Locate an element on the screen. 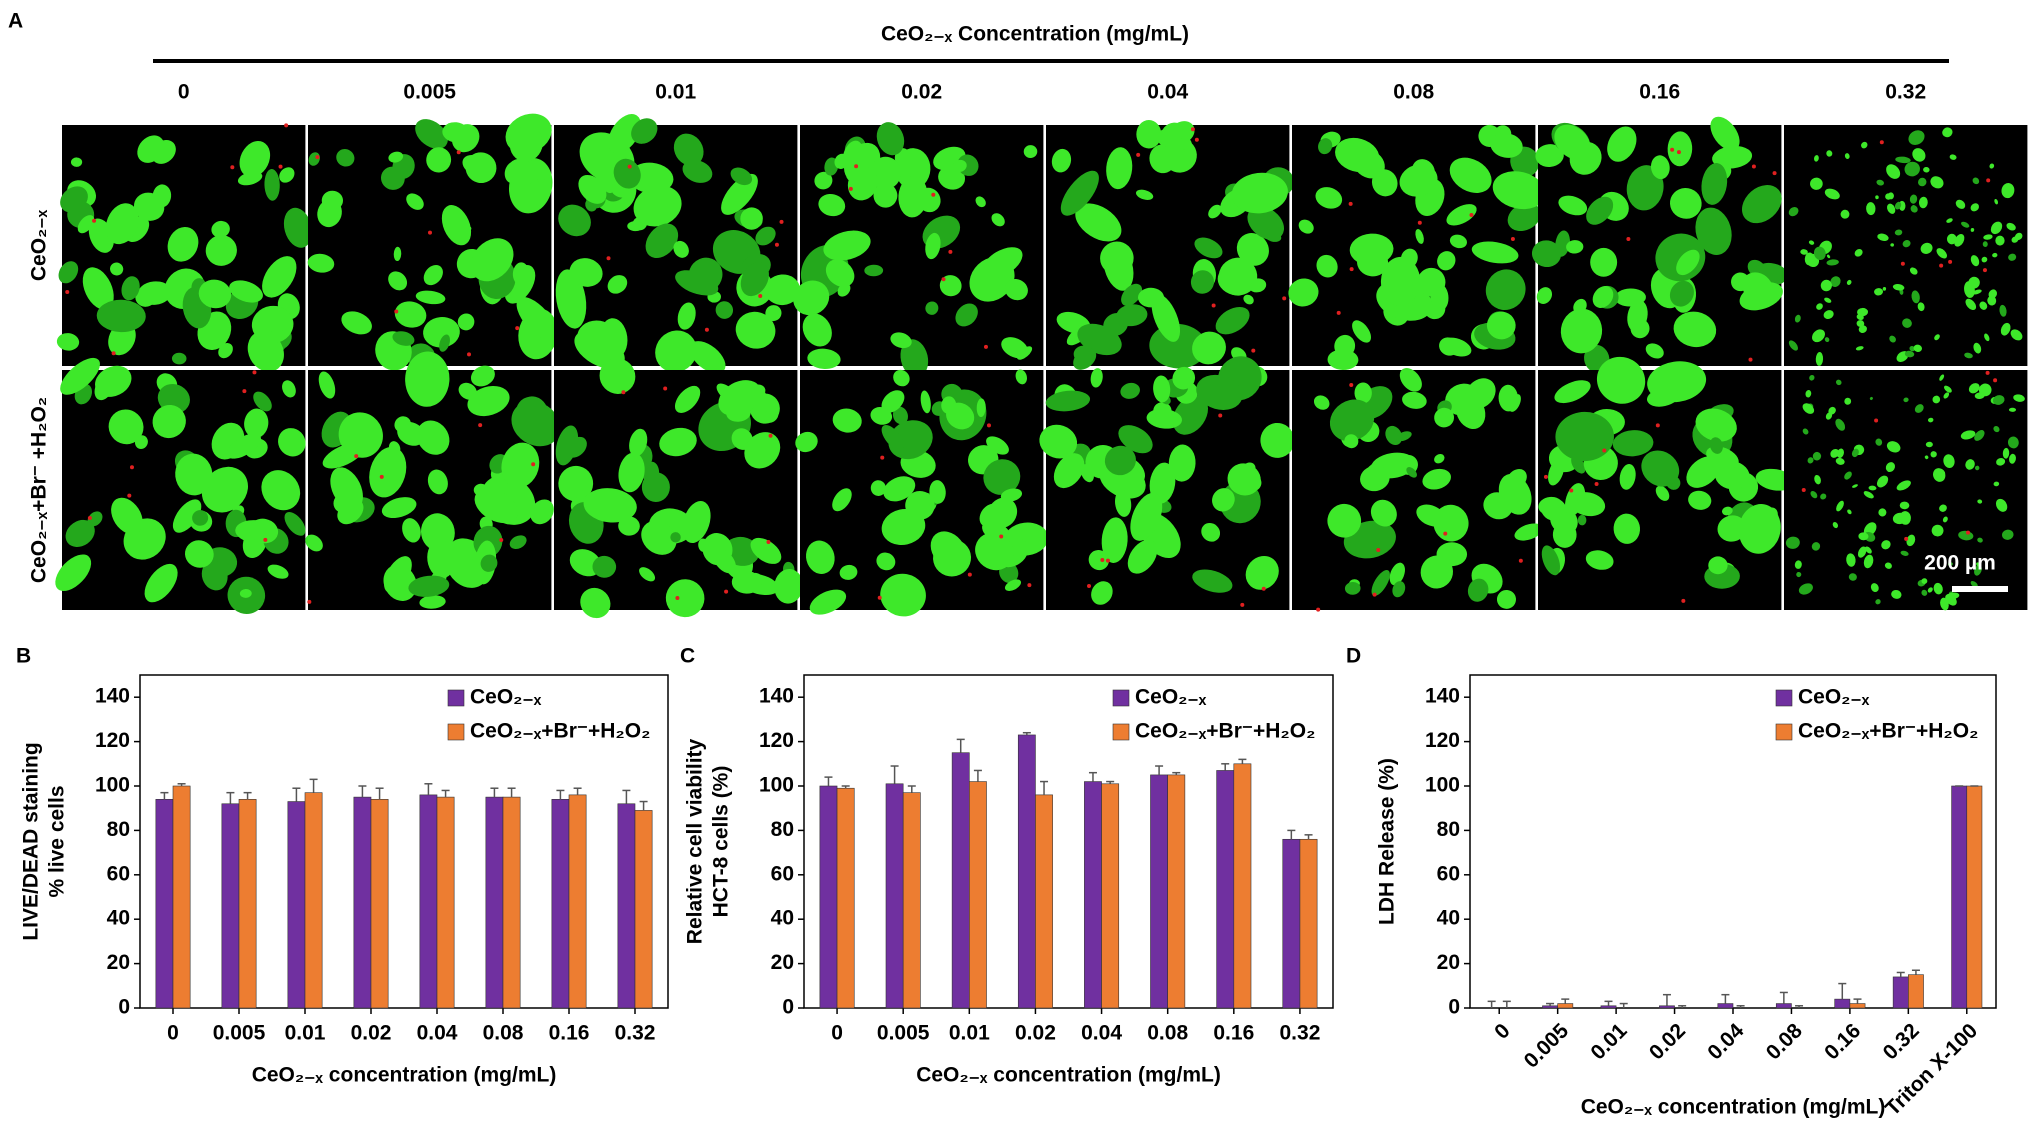 The height and width of the screenshot is (1136, 2028). y-tick-label: 100 is located at coordinates (112, 785).